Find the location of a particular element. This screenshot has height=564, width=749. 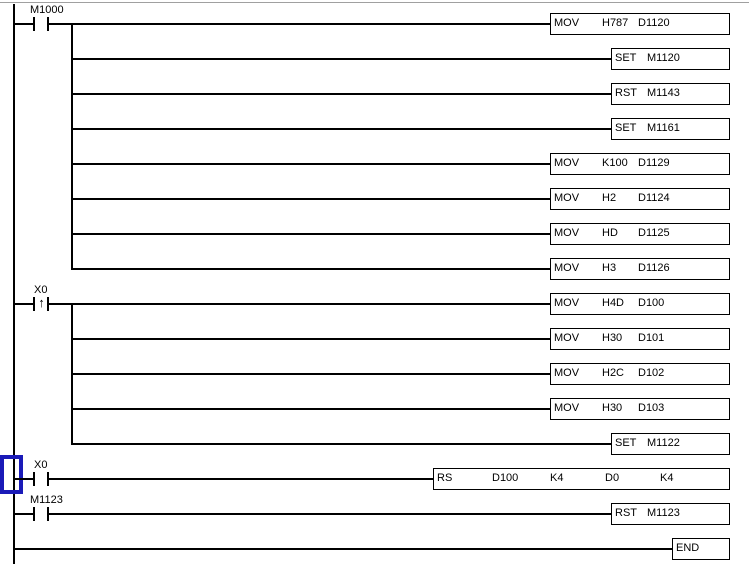

contact-m1123: M1123 is located at coordinates (45, 511).